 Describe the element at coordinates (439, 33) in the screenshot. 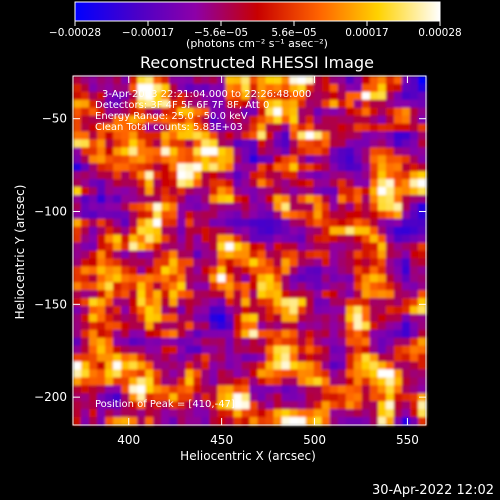

I see `colorbar-tick-label: 0.00028` at that location.